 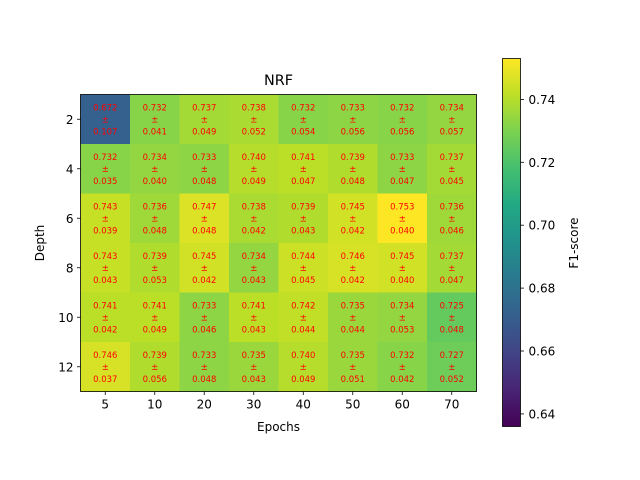 I want to click on cell-error-label: 0.051, so click(x=353, y=380).